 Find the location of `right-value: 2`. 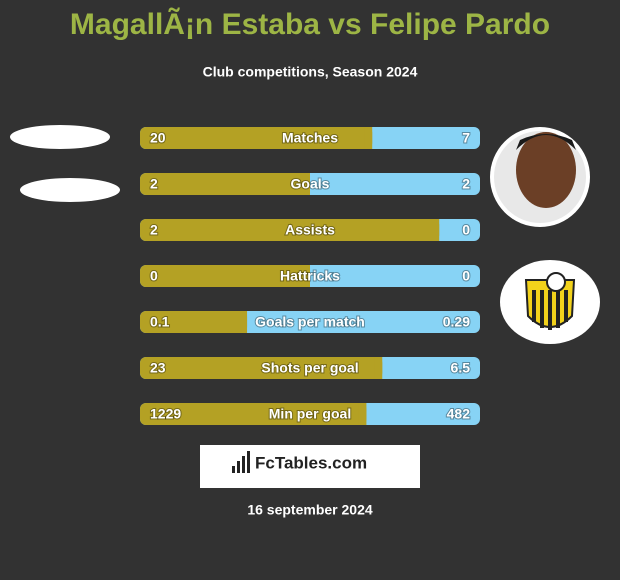

right-value: 2 is located at coordinates (466, 184).